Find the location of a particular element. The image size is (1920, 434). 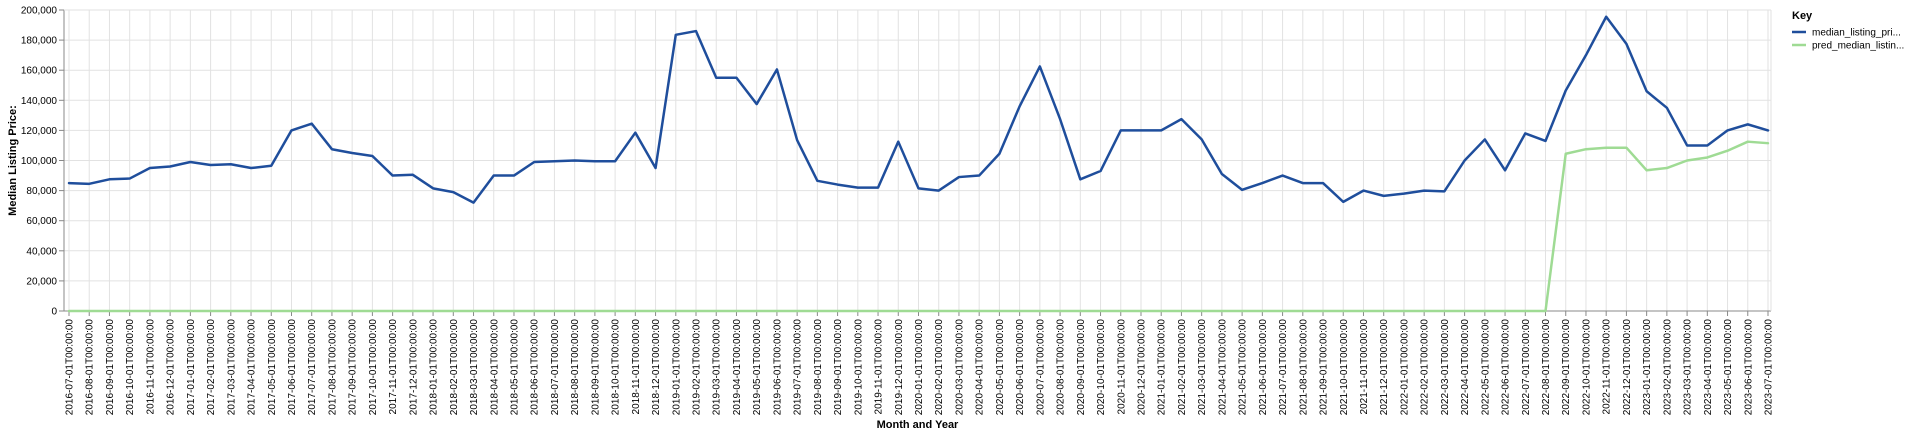

x-tick-label: 2022-12-01T00:00:00 is located at coordinates (1627, 367).